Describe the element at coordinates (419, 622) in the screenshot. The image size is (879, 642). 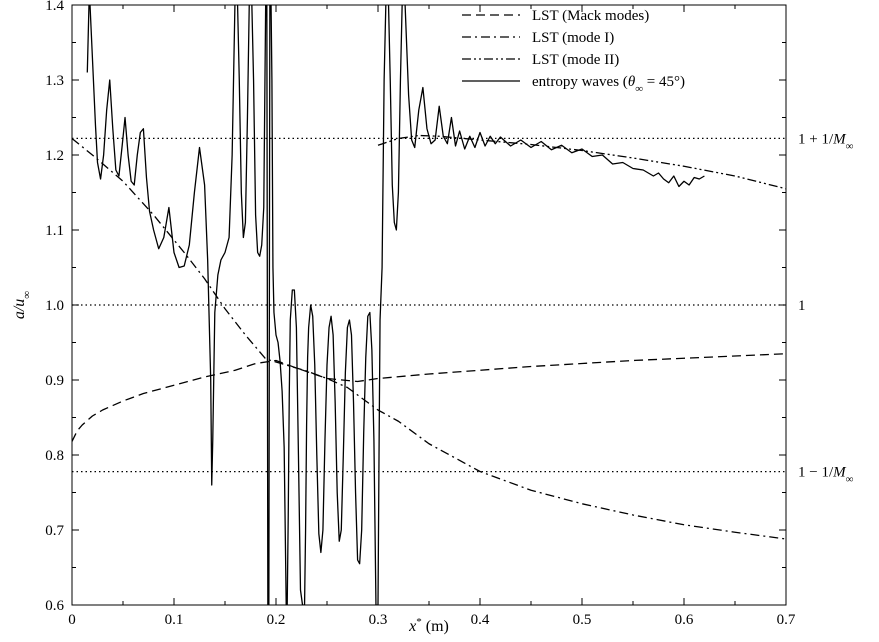
I see `x-axis-label-sup: *` at that location.